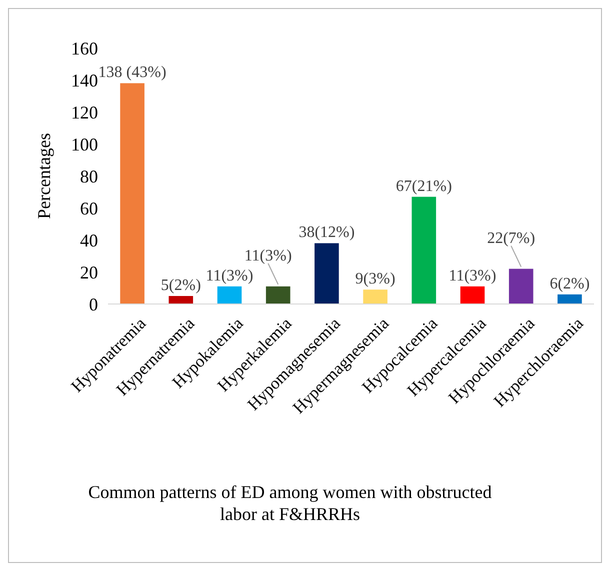 The height and width of the screenshot is (571, 610). What do you see at coordinates (326, 233) in the screenshot?
I see `data-label: 38(12%)` at bounding box center [326, 233].